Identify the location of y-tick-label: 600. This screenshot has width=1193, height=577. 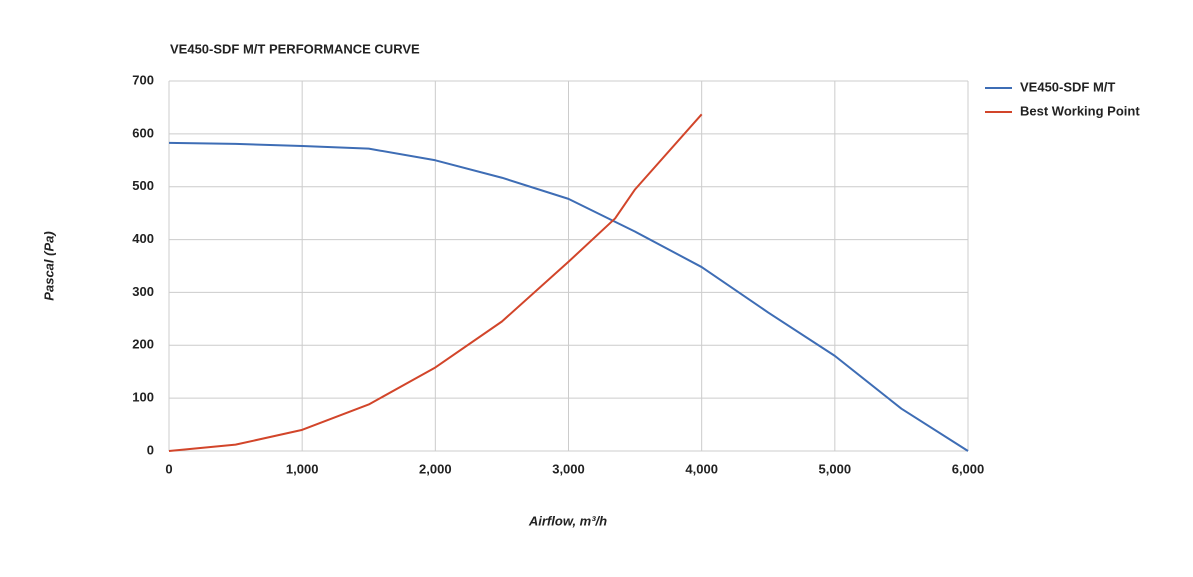
(143, 132).